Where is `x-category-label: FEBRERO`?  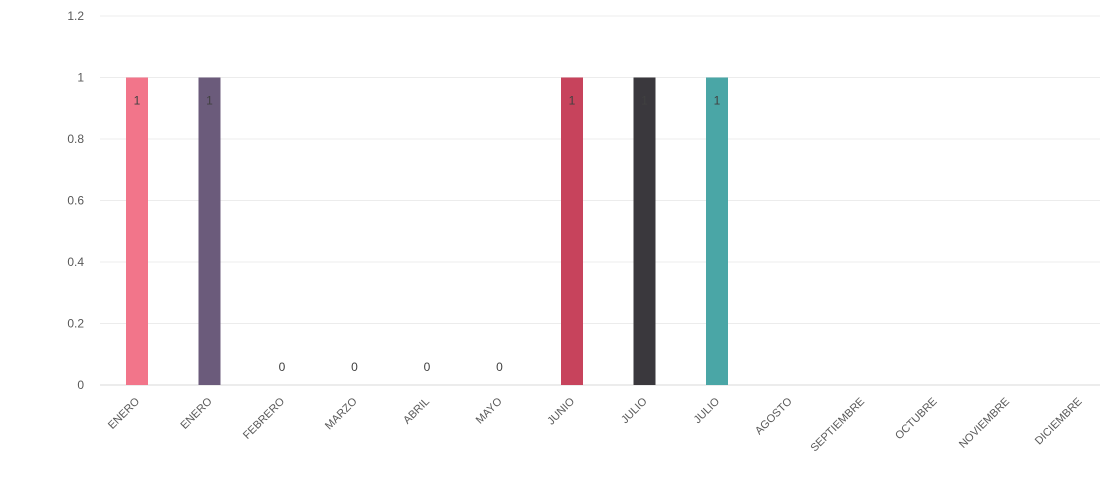
x-category-label: FEBRERO is located at coordinates (264, 418).